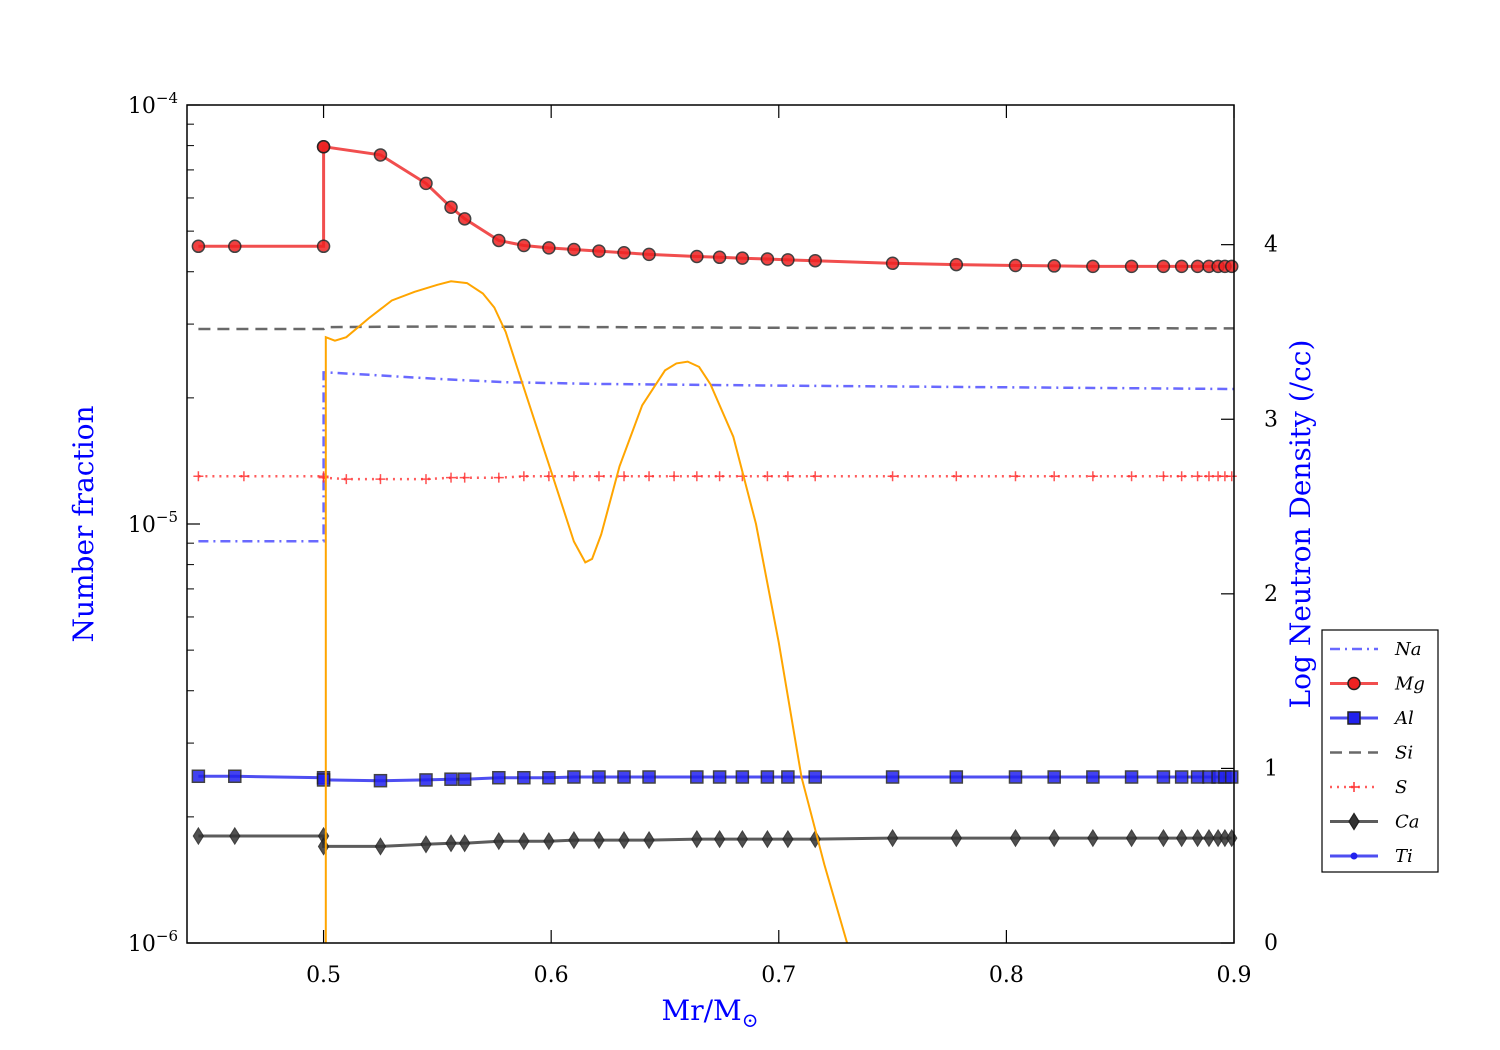  Describe the element at coordinates (715, 206) in the screenshot. I see `series-mg` at that location.